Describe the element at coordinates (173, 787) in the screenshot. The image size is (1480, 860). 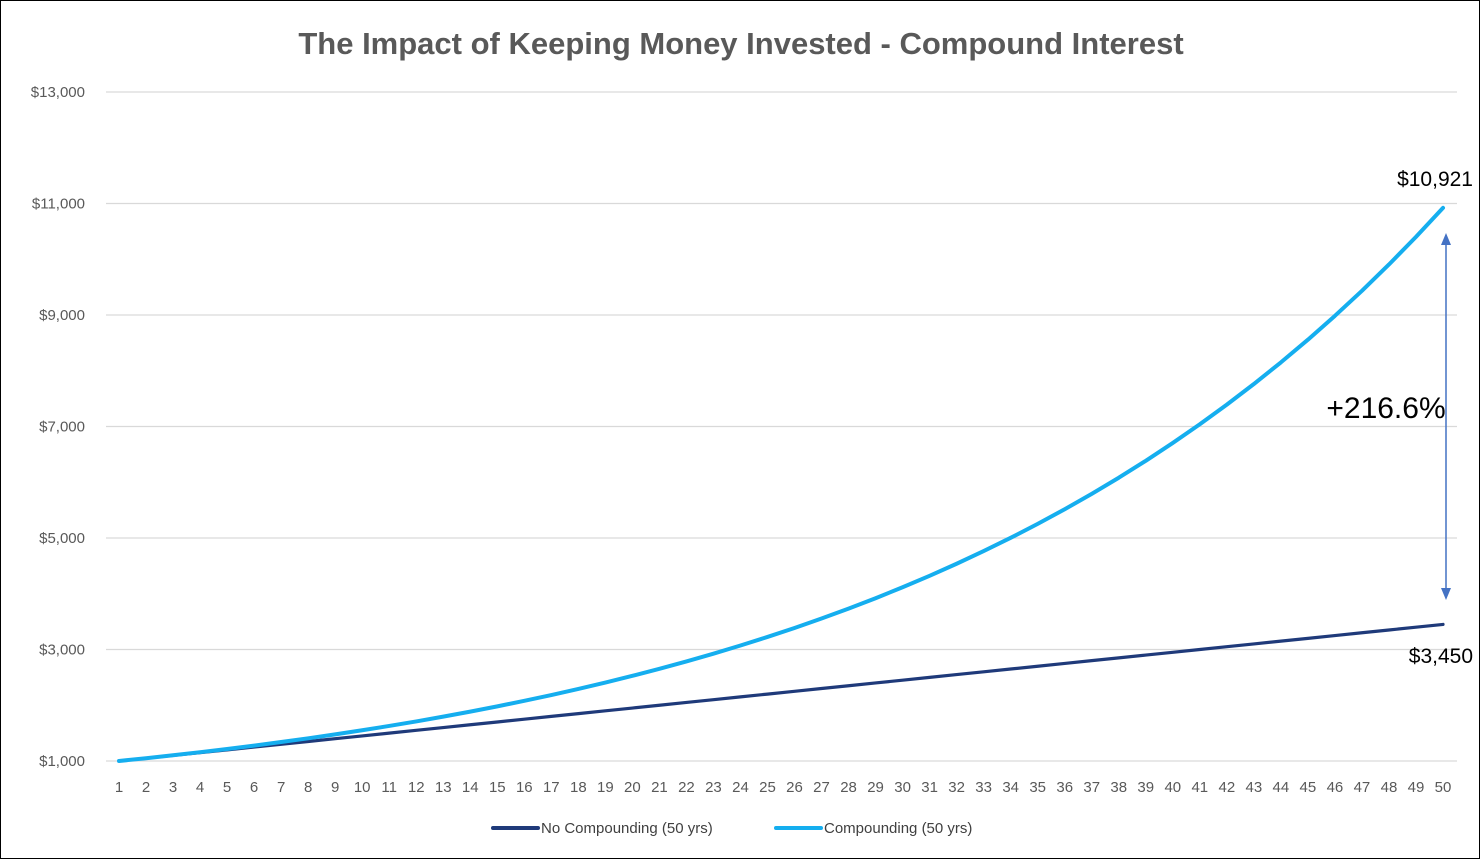
I see `x-tick-label: 3` at that location.